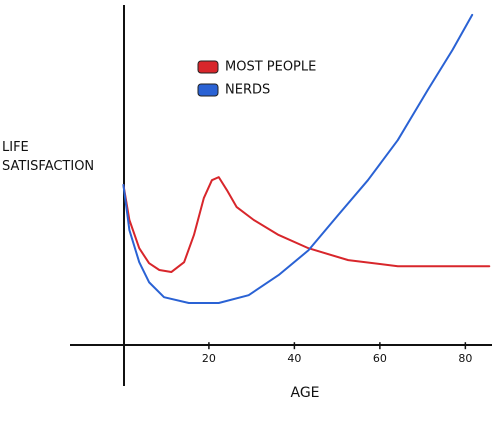 This screenshot has height=425, width=500. What do you see at coordinates (247, 90) in the screenshot?
I see `legend-label: NERDS` at bounding box center [247, 90].